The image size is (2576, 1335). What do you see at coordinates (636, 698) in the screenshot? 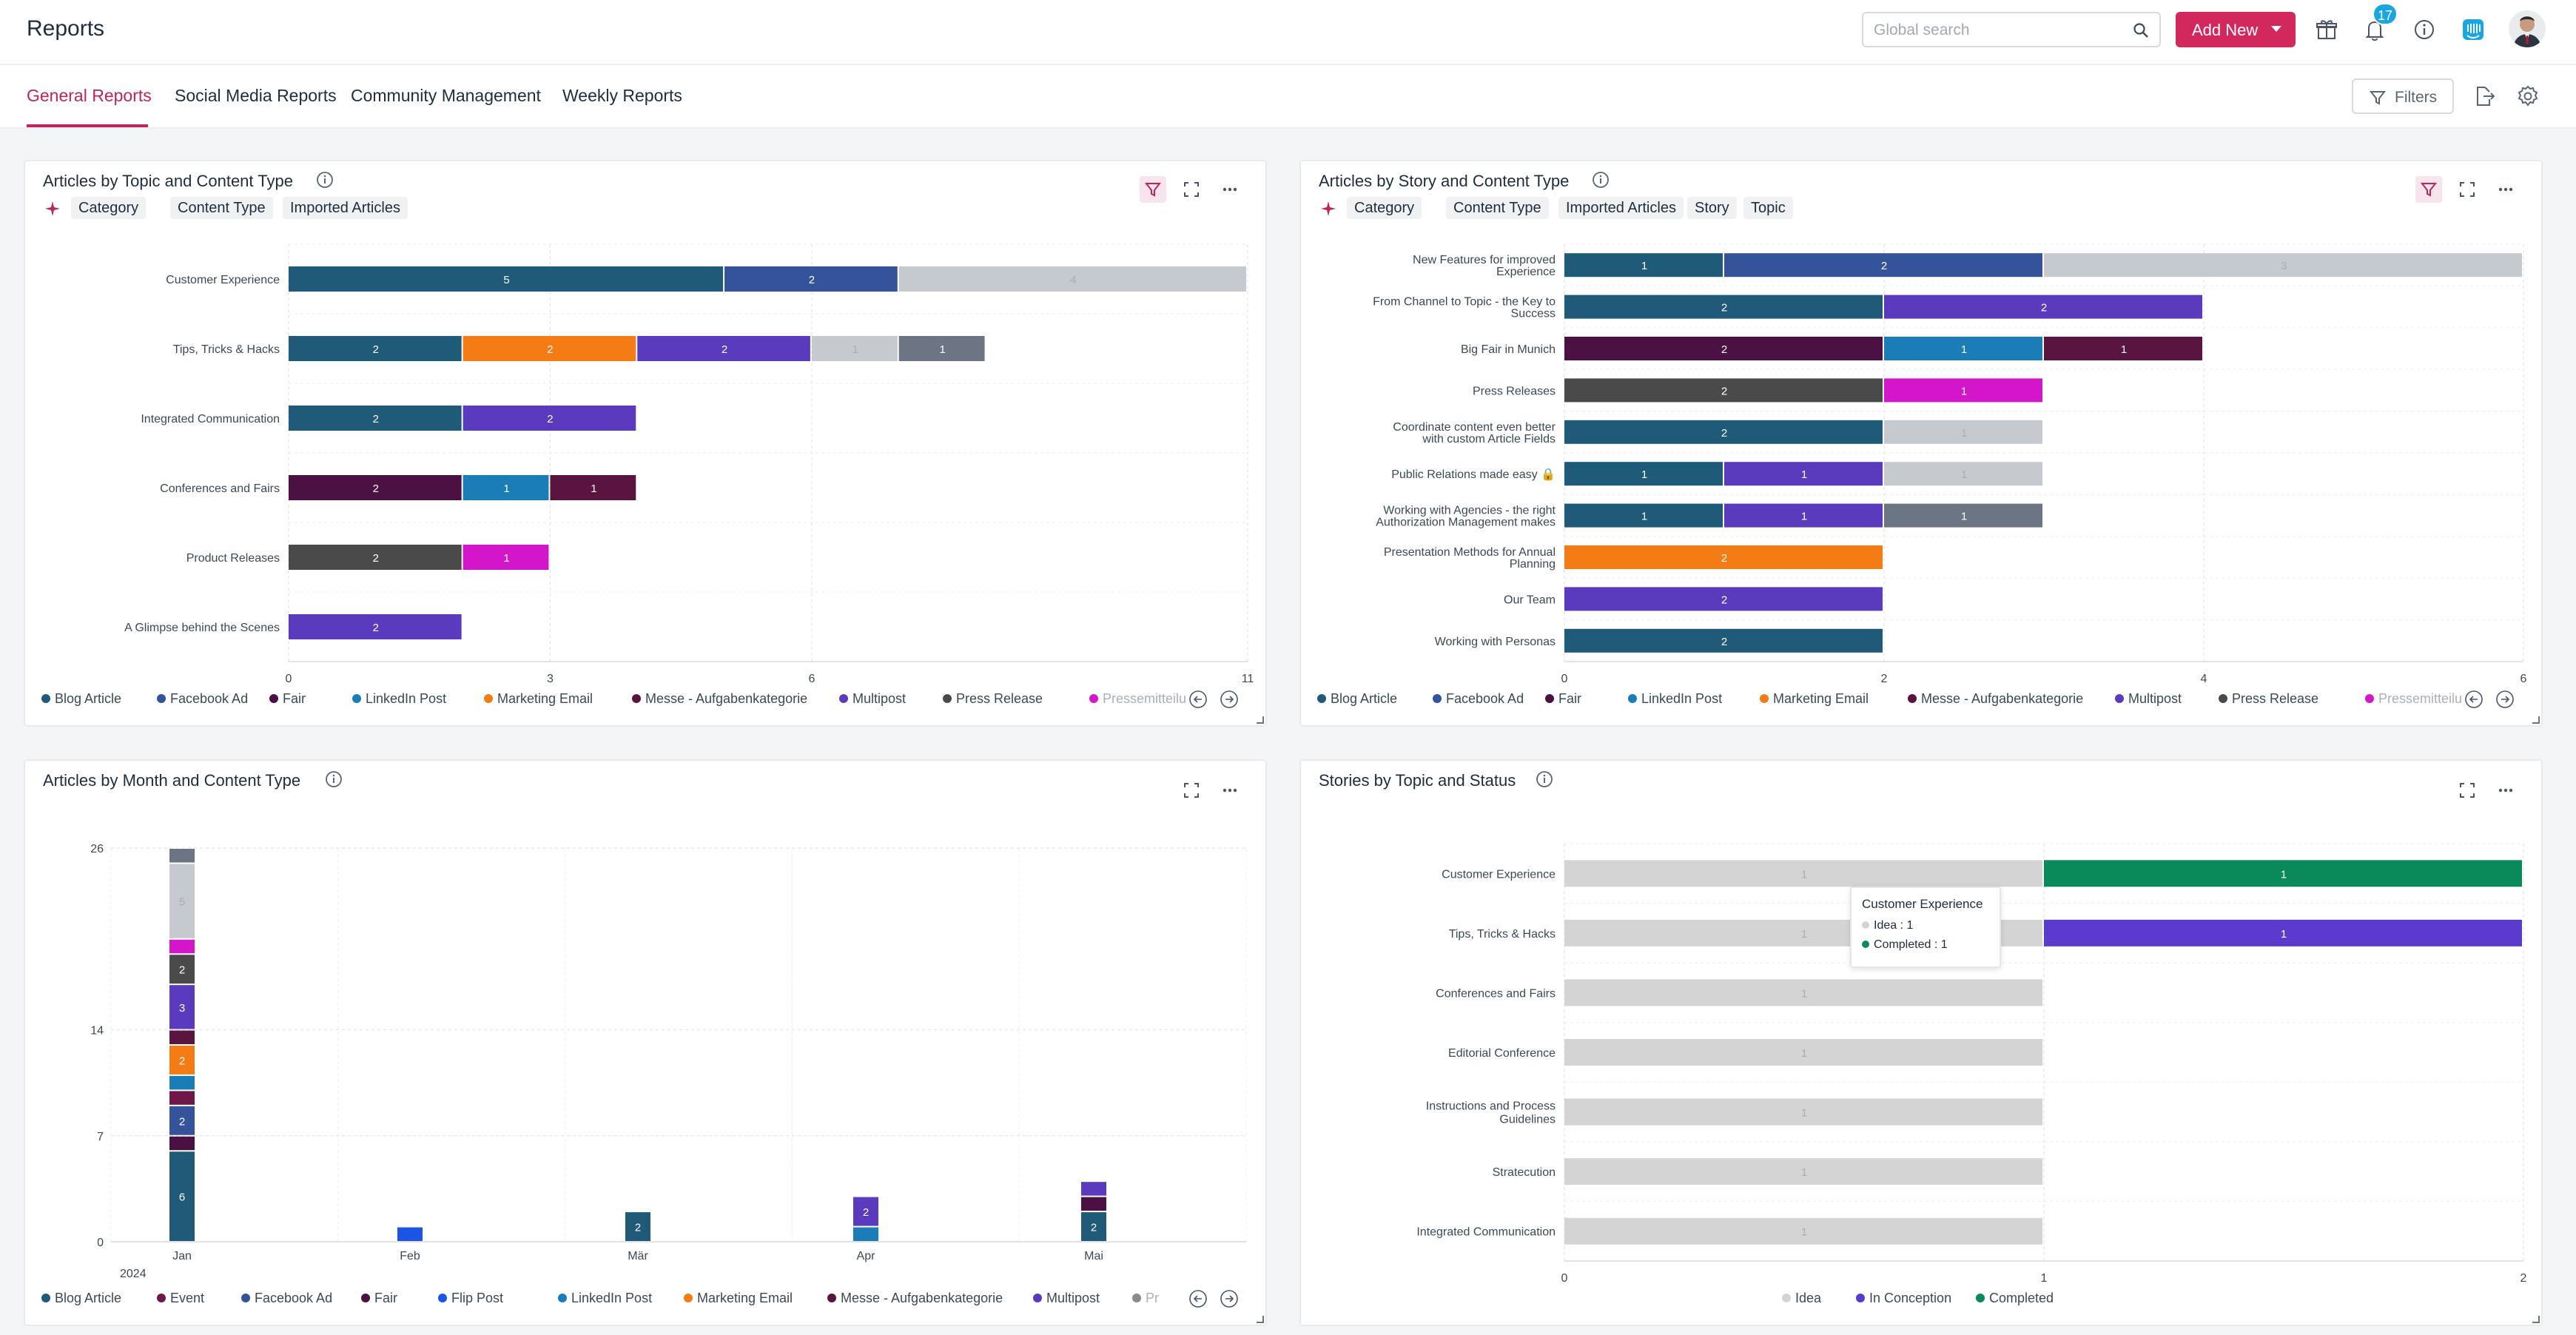
I see `messe-dot` at bounding box center [636, 698].